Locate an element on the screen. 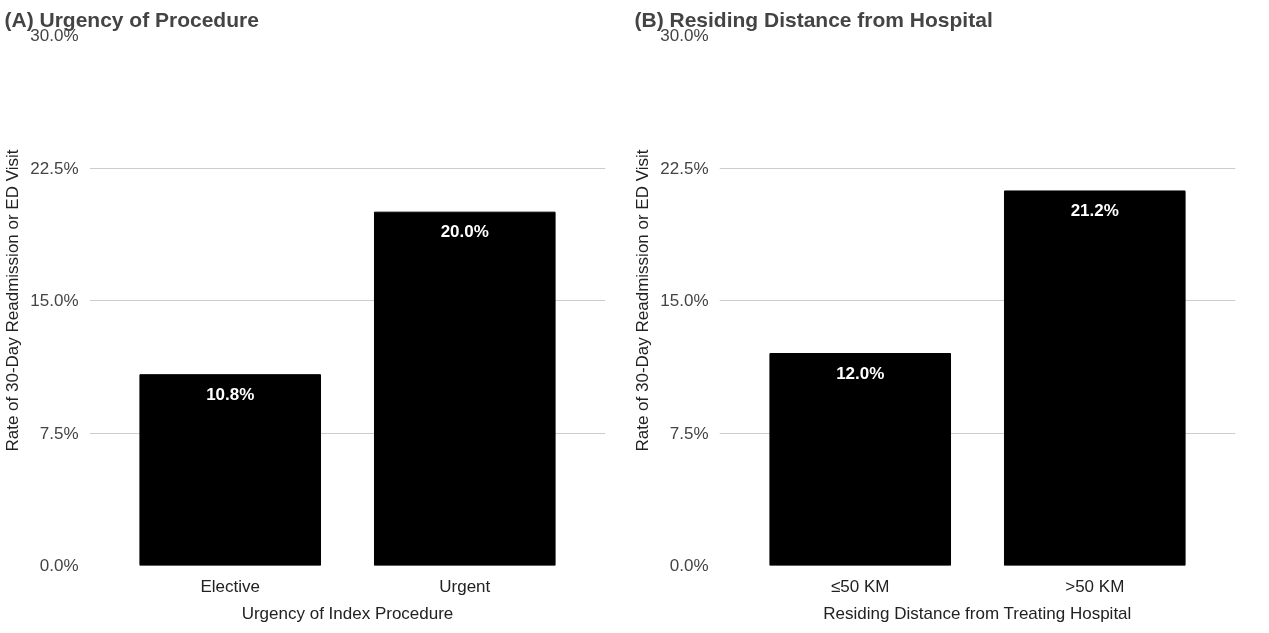 Image resolution: width=1269 pixels, height=633 pixels. x-axis-title: Urgency of Index Procedure is located at coordinates (347, 613).